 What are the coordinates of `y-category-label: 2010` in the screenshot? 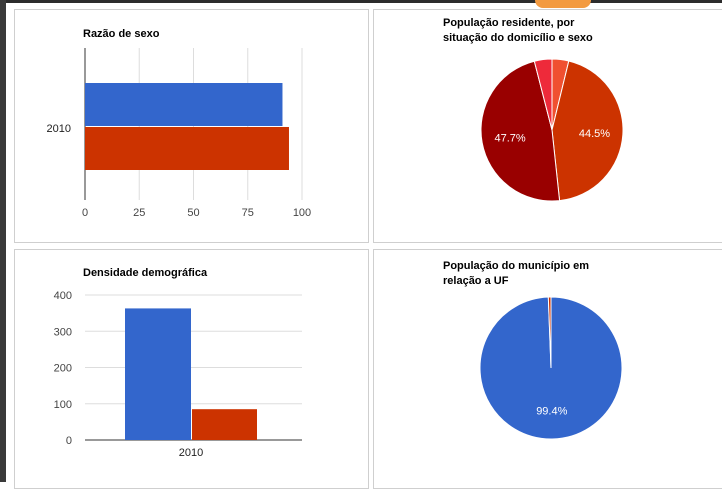 It's located at (59, 129).